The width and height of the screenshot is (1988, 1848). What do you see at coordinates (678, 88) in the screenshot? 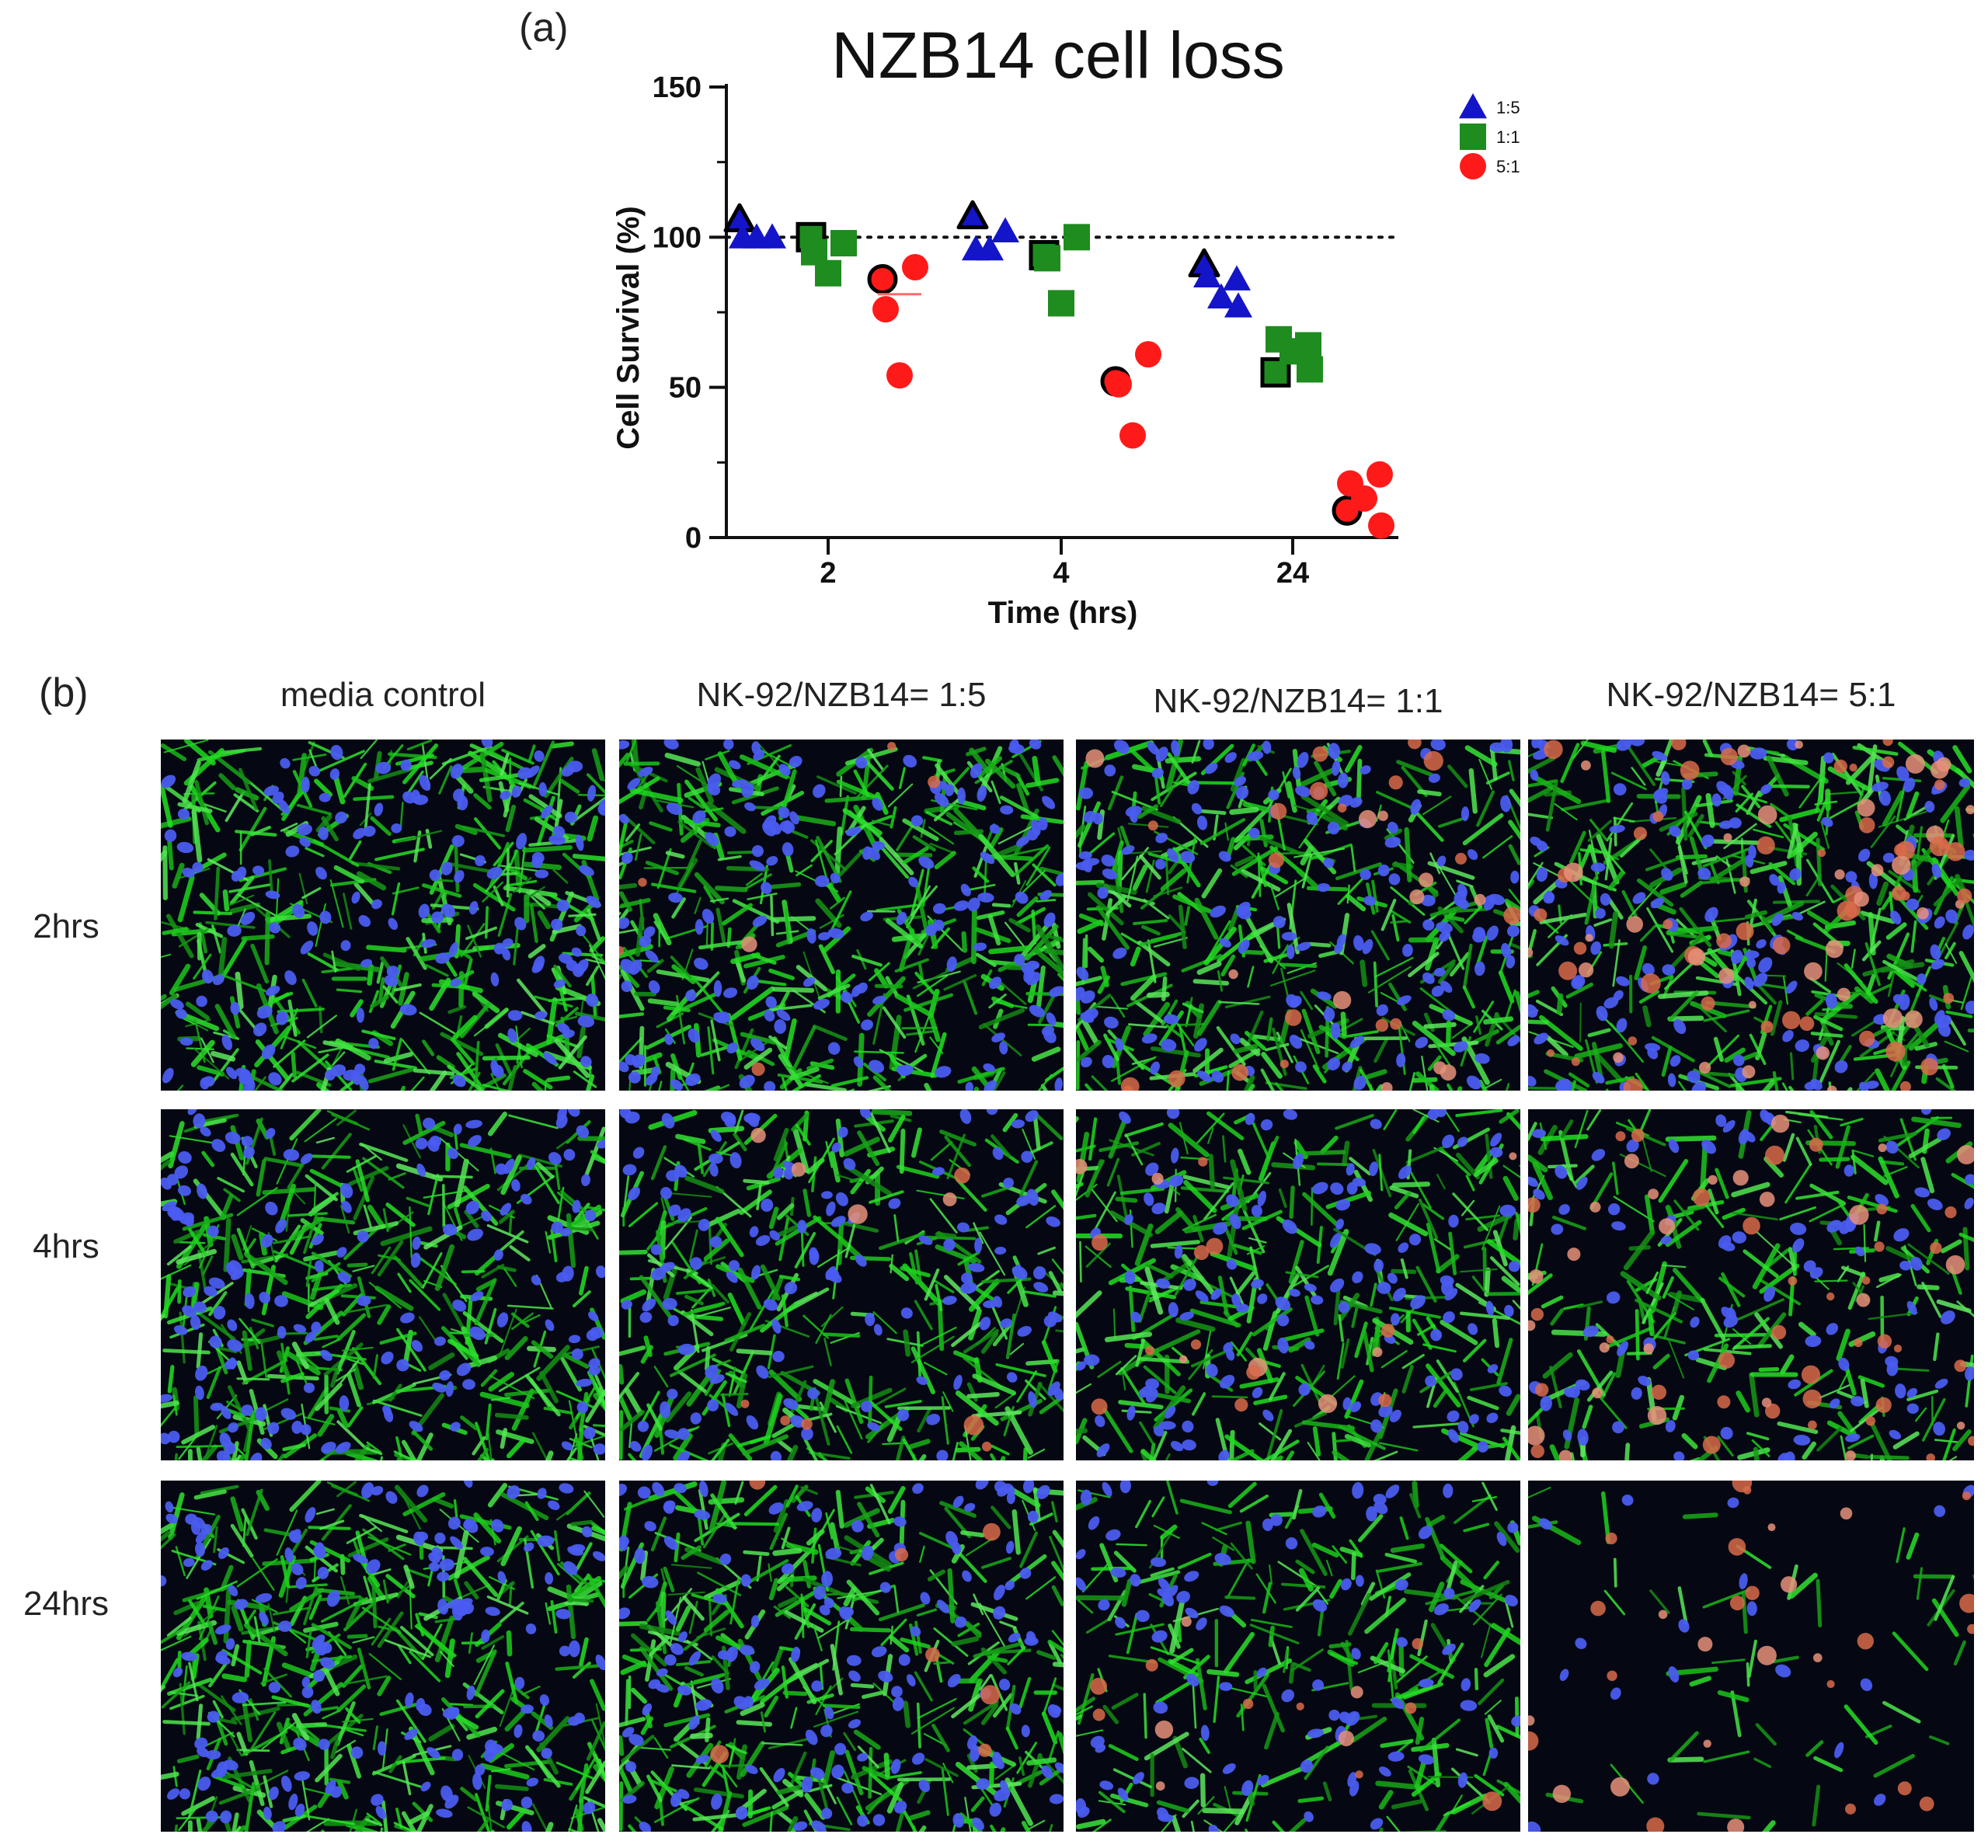
I see `y-tick-label: 150` at bounding box center [678, 88].